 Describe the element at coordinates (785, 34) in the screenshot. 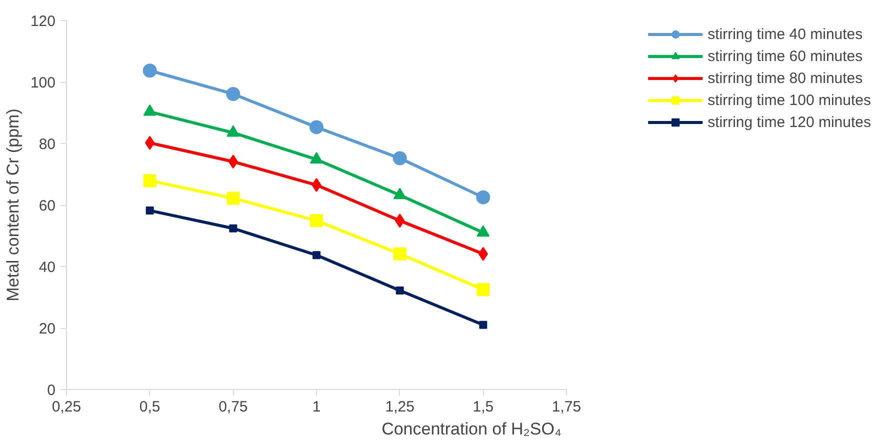

I see `legend-label: stirring time 40 minutes` at that location.